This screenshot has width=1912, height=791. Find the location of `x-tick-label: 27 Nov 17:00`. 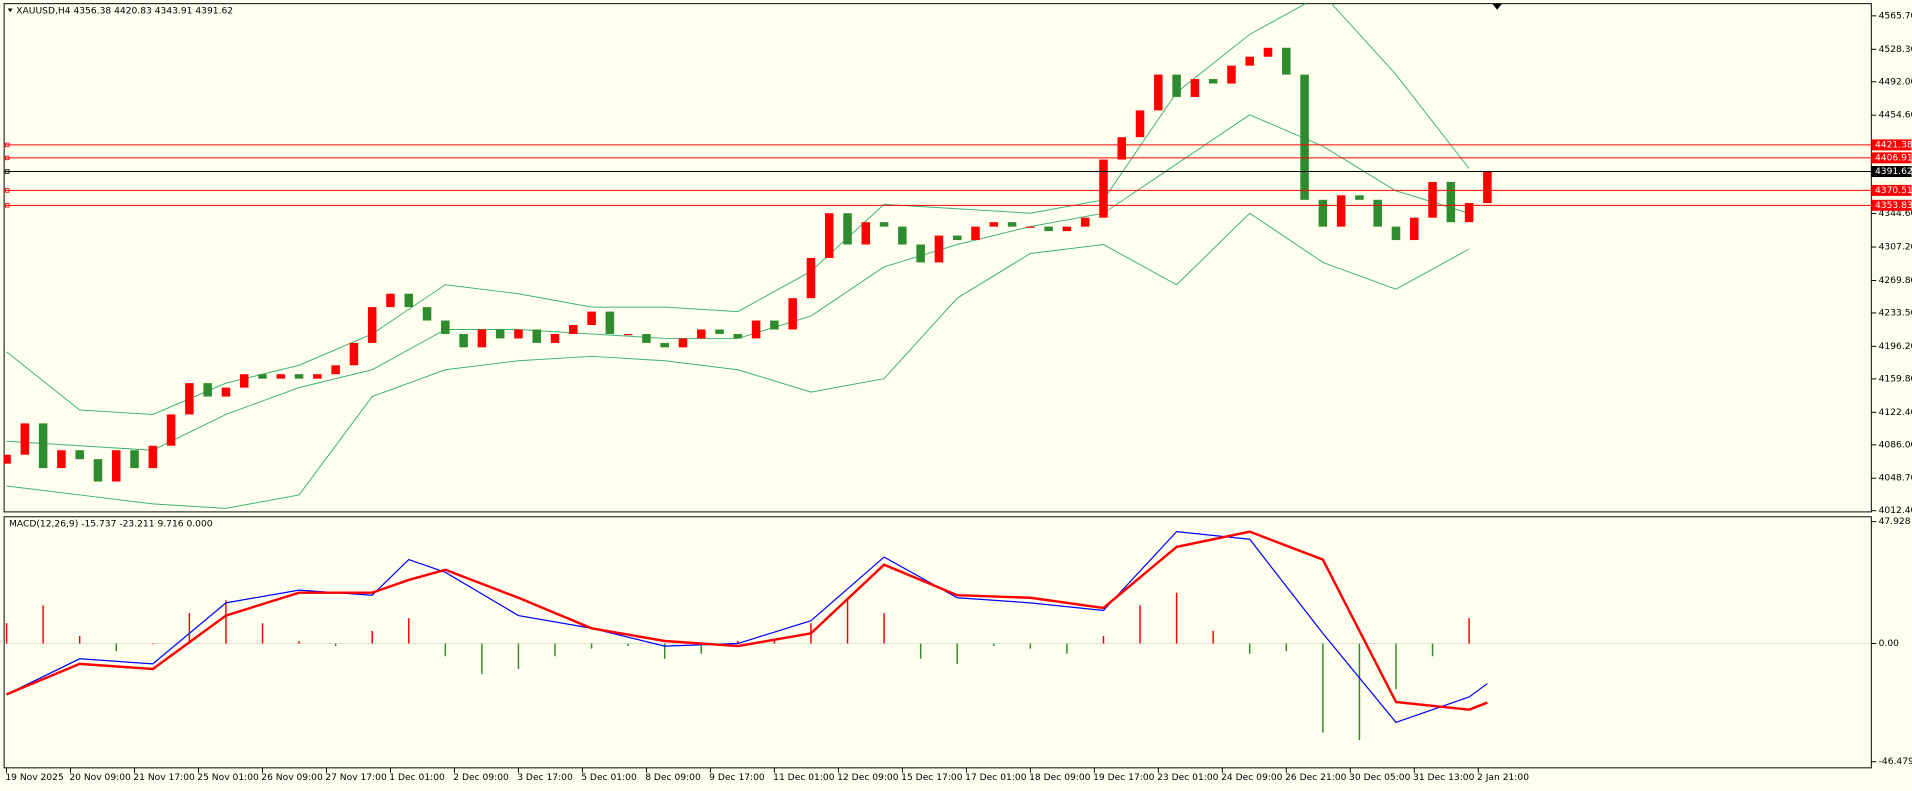

x-tick-label: 27 Nov 17:00 is located at coordinates (356, 778).